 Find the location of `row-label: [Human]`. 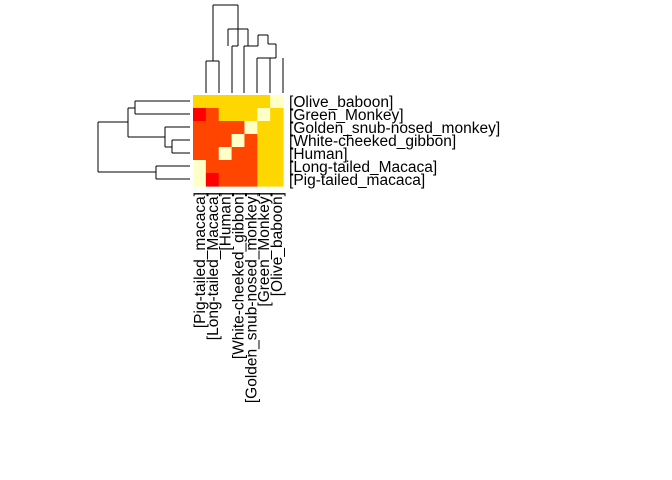

row-label: [Human] is located at coordinates (318, 154).